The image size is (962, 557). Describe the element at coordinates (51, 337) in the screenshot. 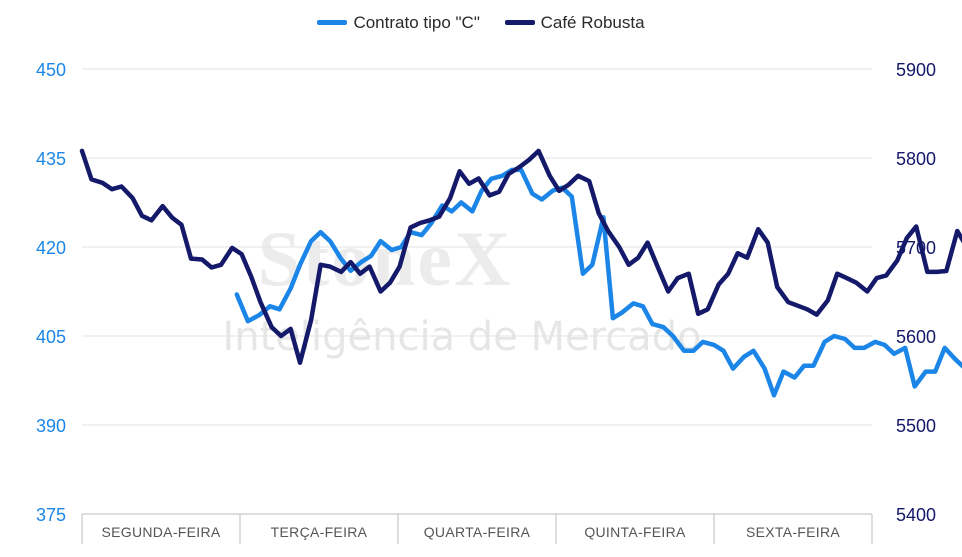

I see `left-tick-label: 405` at that location.